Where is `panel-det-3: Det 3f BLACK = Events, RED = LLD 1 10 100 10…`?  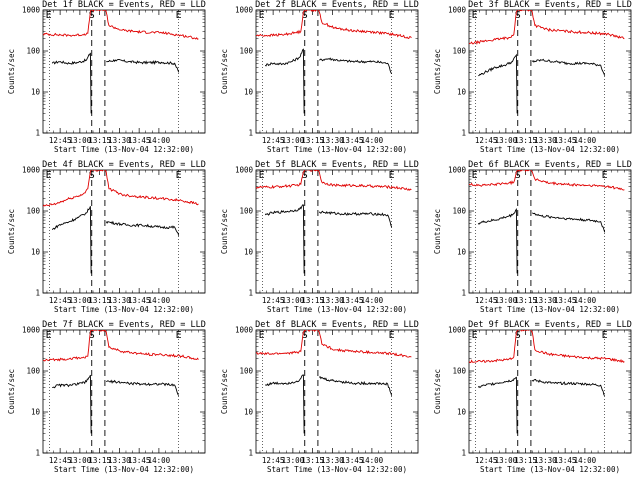 panel-det-3: Det 3f BLACK = Events, RED = LLD 1 10 100 10… is located at coordinates (532, 77).